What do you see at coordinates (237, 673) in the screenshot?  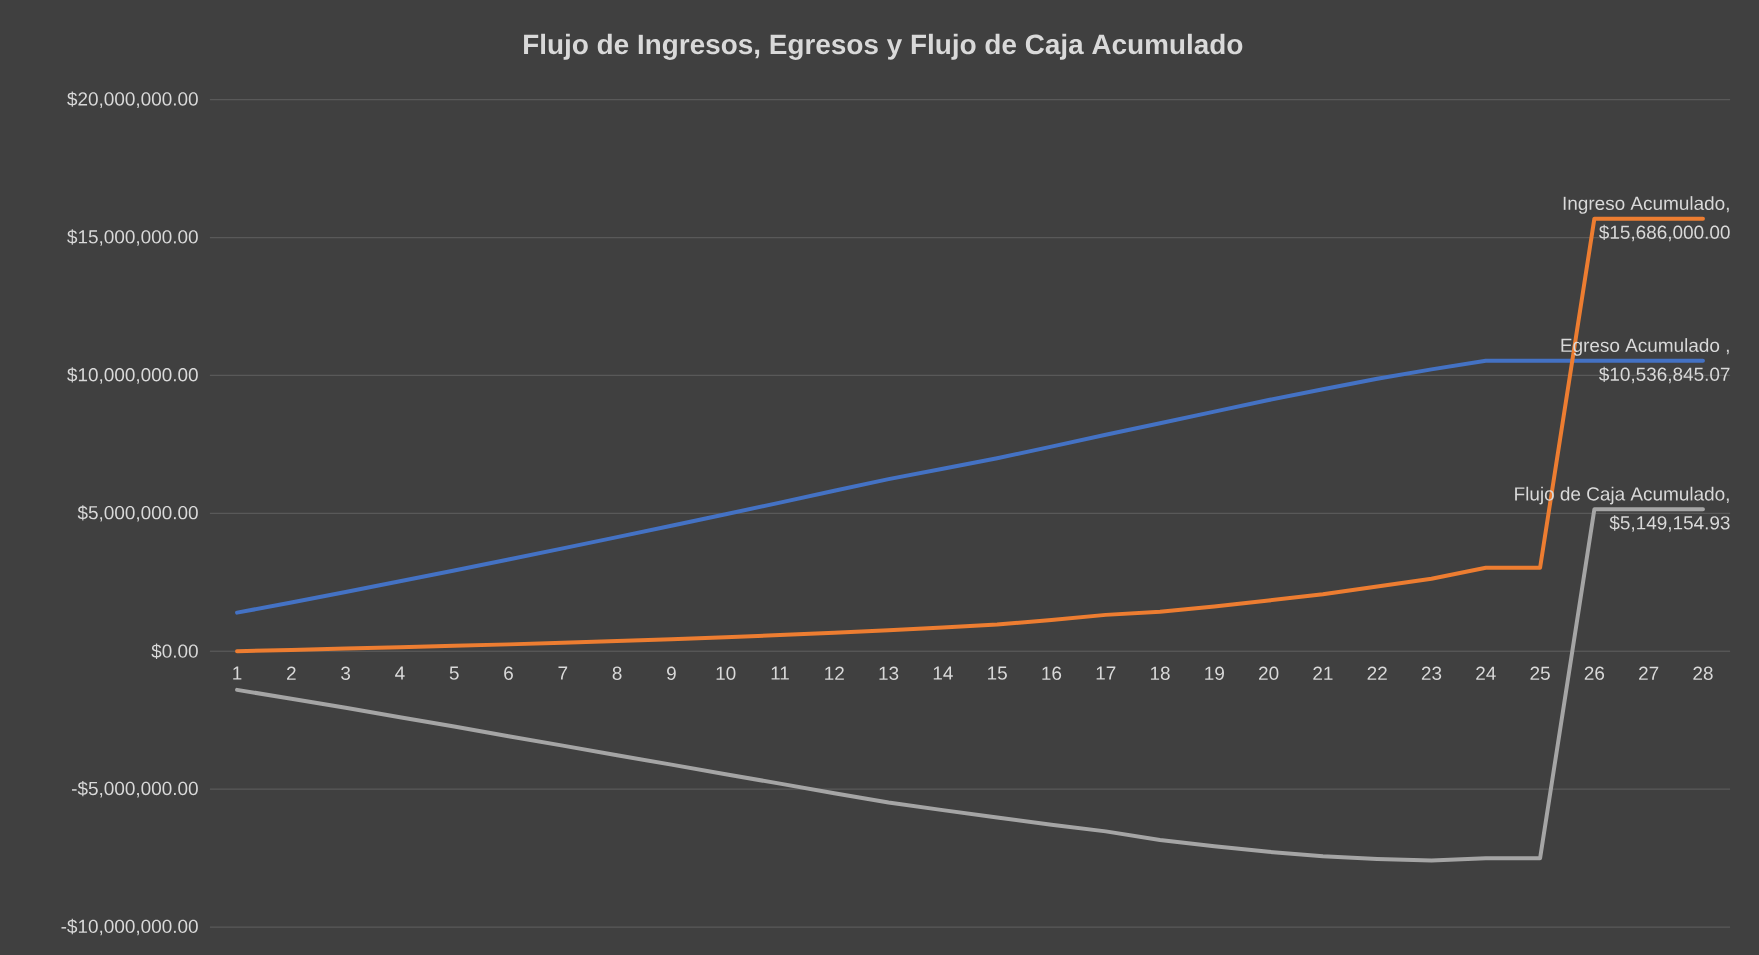 I see `x-tick-label: 1` at bounding box center [237, 673].